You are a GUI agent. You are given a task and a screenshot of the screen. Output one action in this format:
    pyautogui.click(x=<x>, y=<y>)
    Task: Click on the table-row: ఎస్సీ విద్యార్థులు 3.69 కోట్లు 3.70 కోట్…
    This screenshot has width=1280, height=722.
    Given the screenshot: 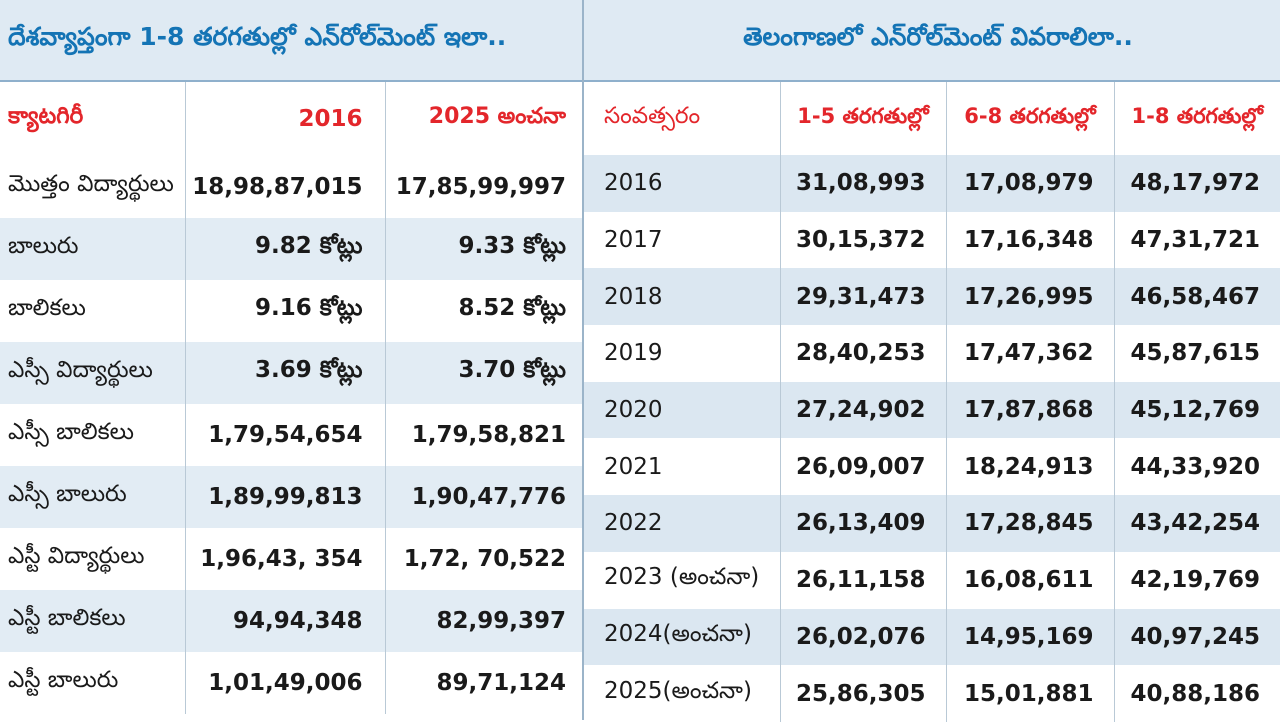 What is the action you would take?
    pyautogui.click(x=291, y=373)
    